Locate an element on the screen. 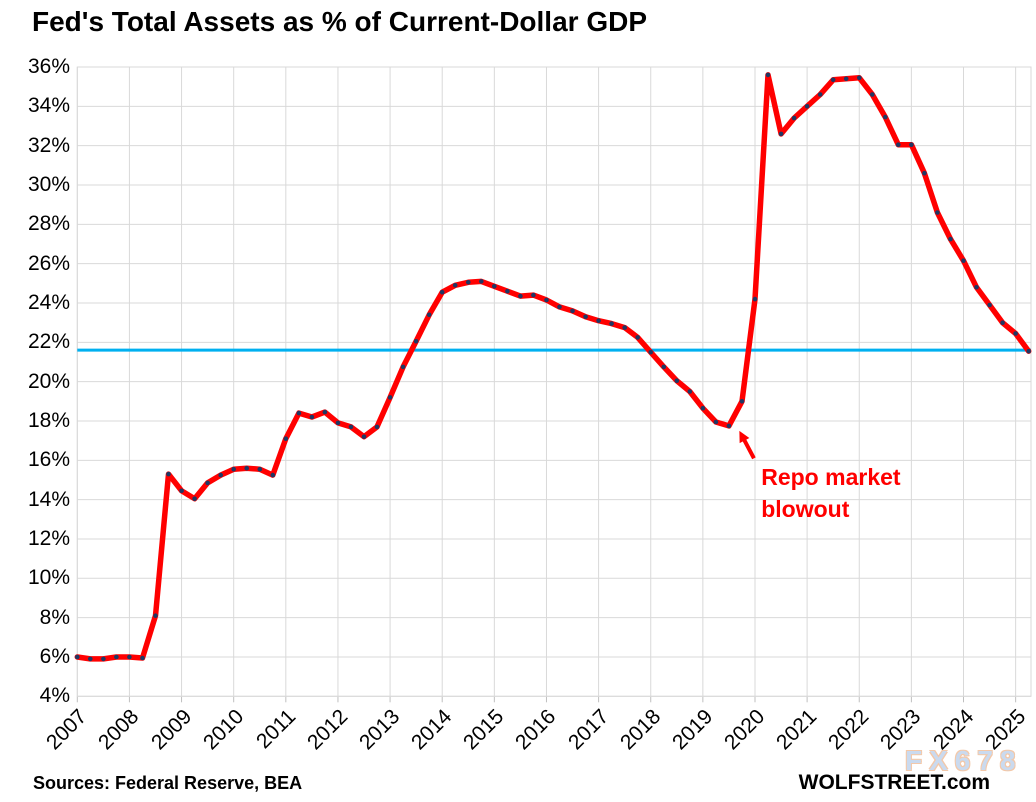 This screenshot has height=802, width=1036. annotation-arrow-head is located at coordinates (744, 437).